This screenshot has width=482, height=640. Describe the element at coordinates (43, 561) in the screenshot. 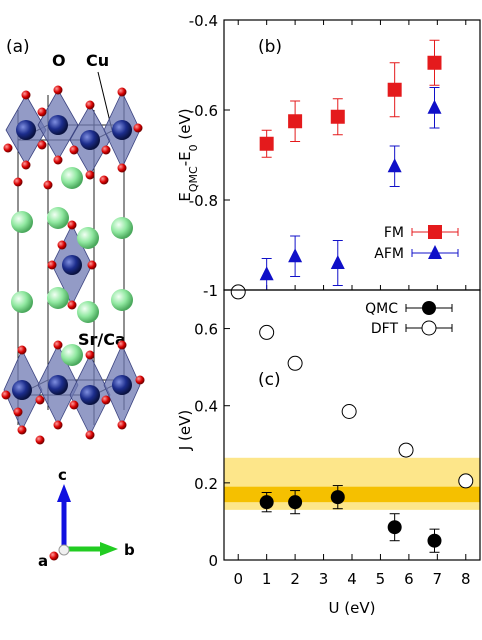

I see `axis-label-a: a` at that location.